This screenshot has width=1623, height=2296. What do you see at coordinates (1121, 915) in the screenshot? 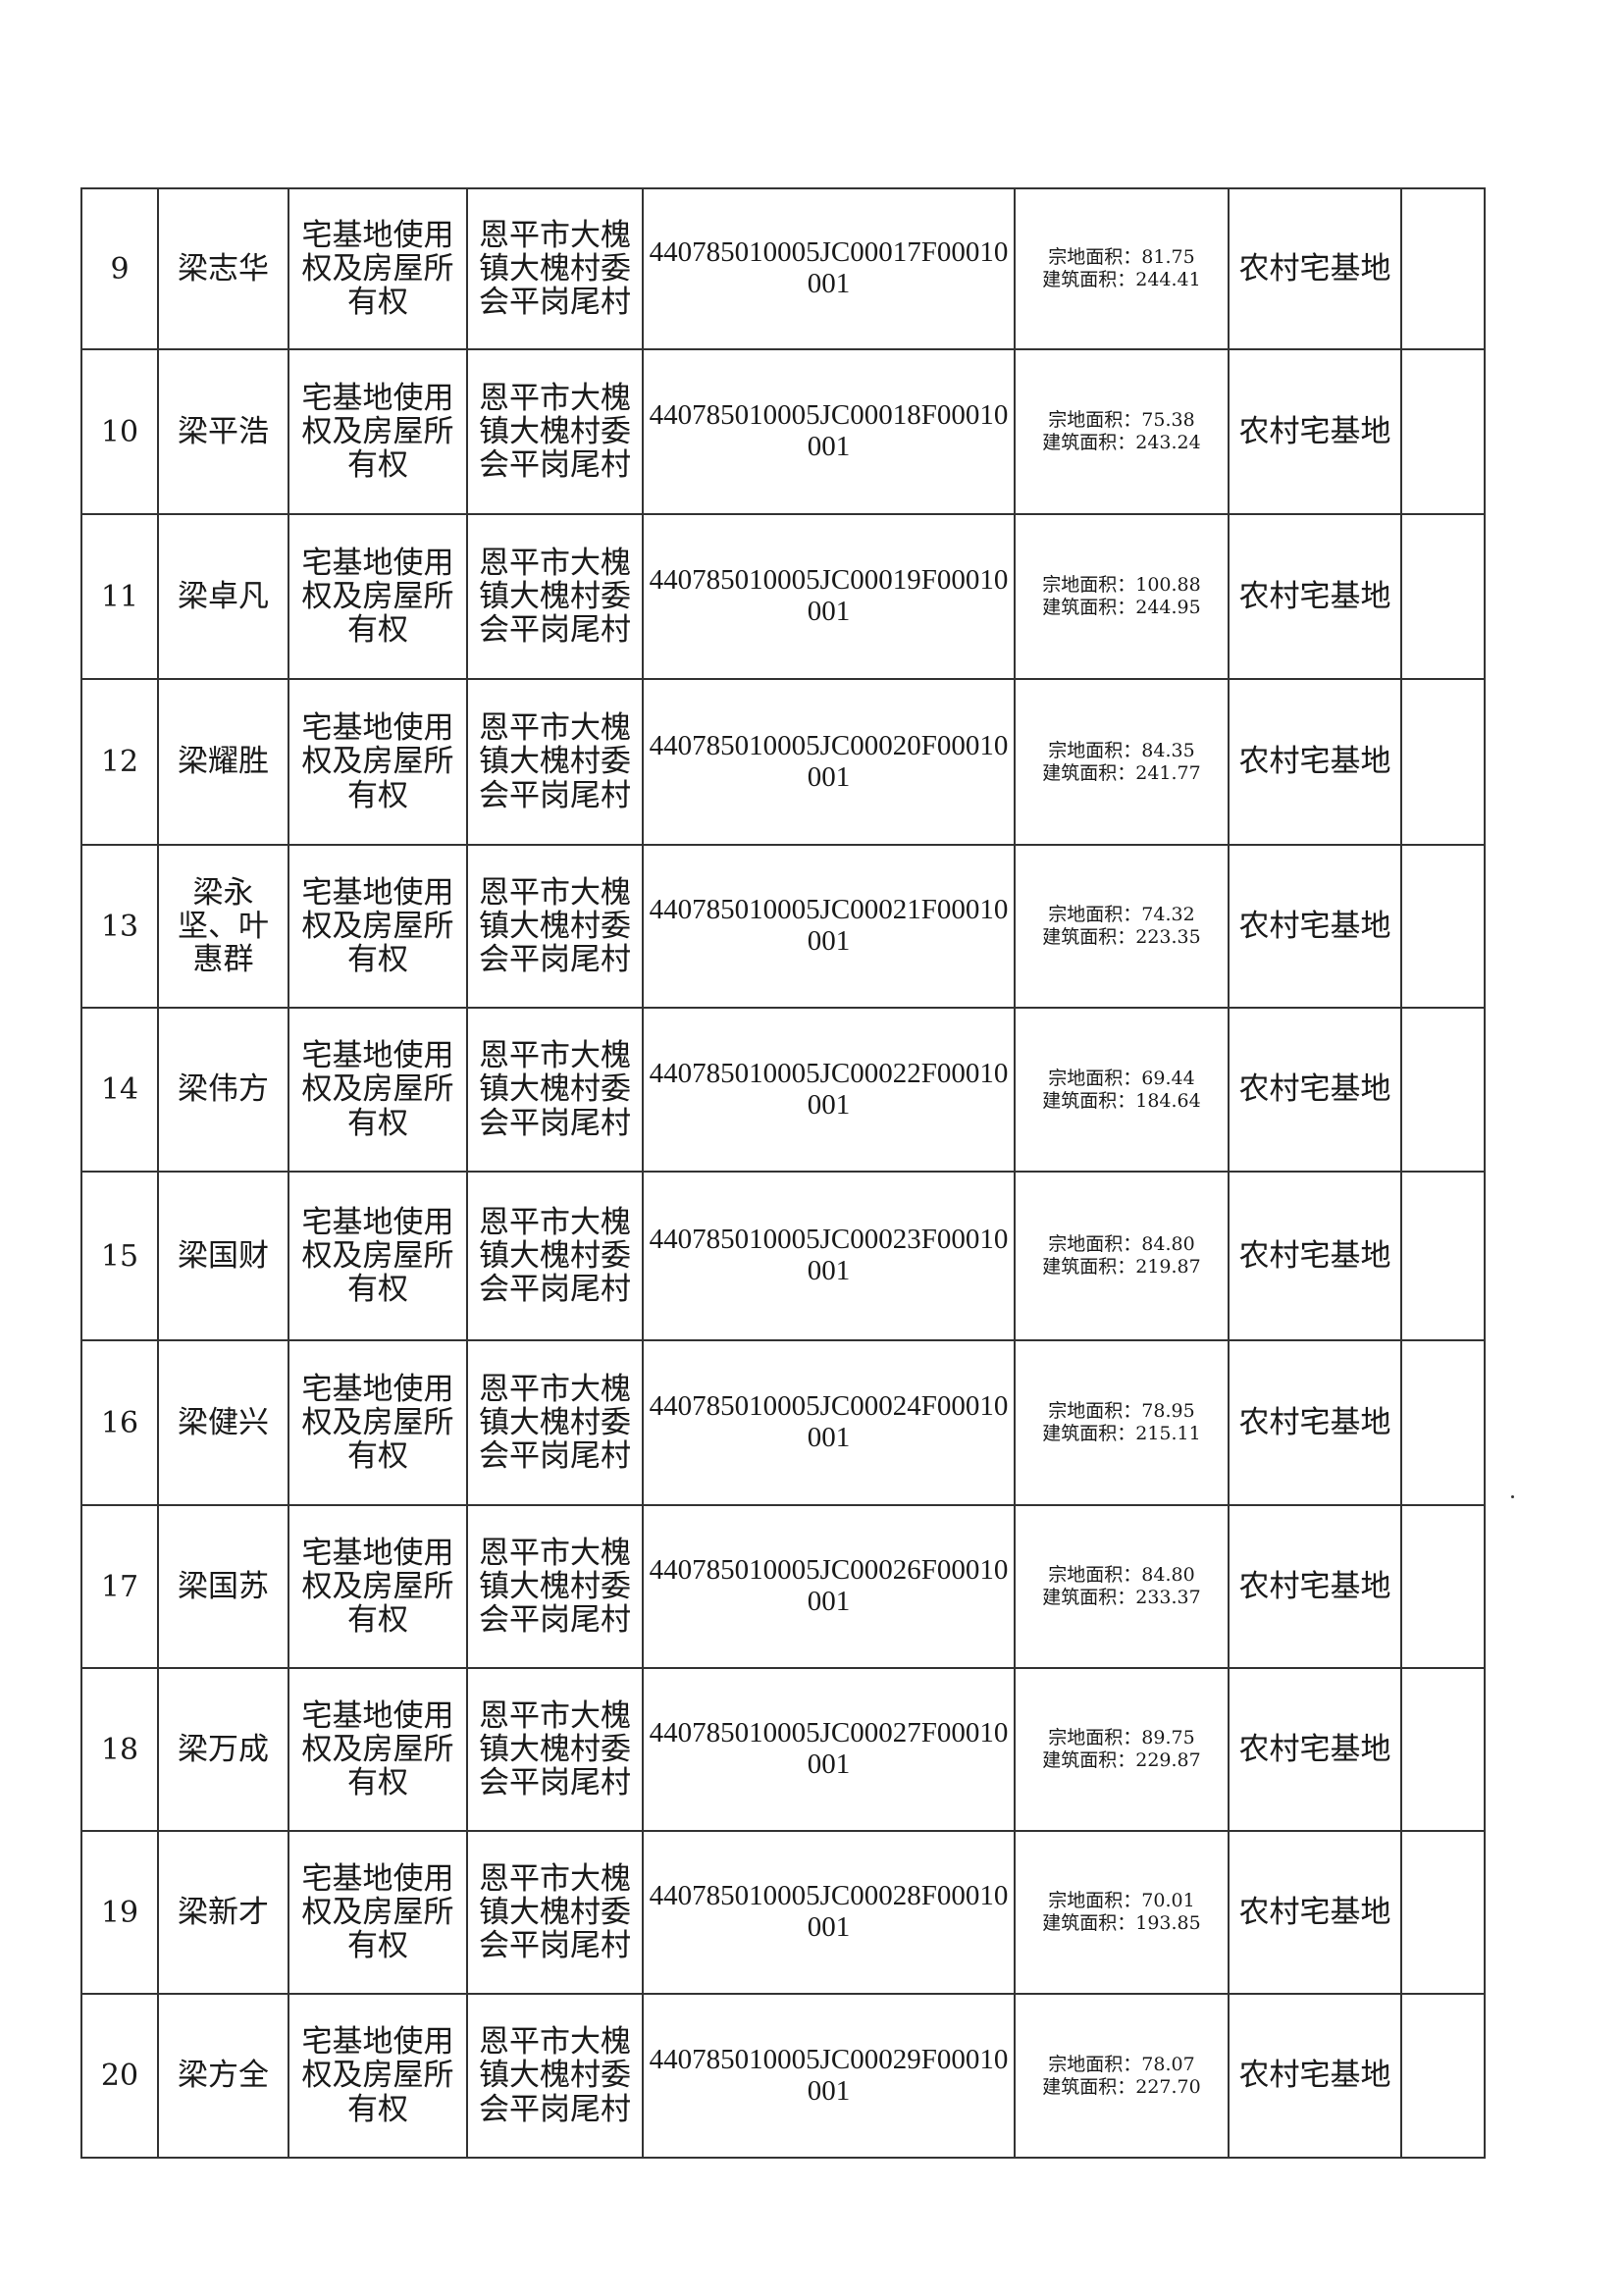
I see `land-area: 宗地面积：74.32` at bounding box center [1121, 915].